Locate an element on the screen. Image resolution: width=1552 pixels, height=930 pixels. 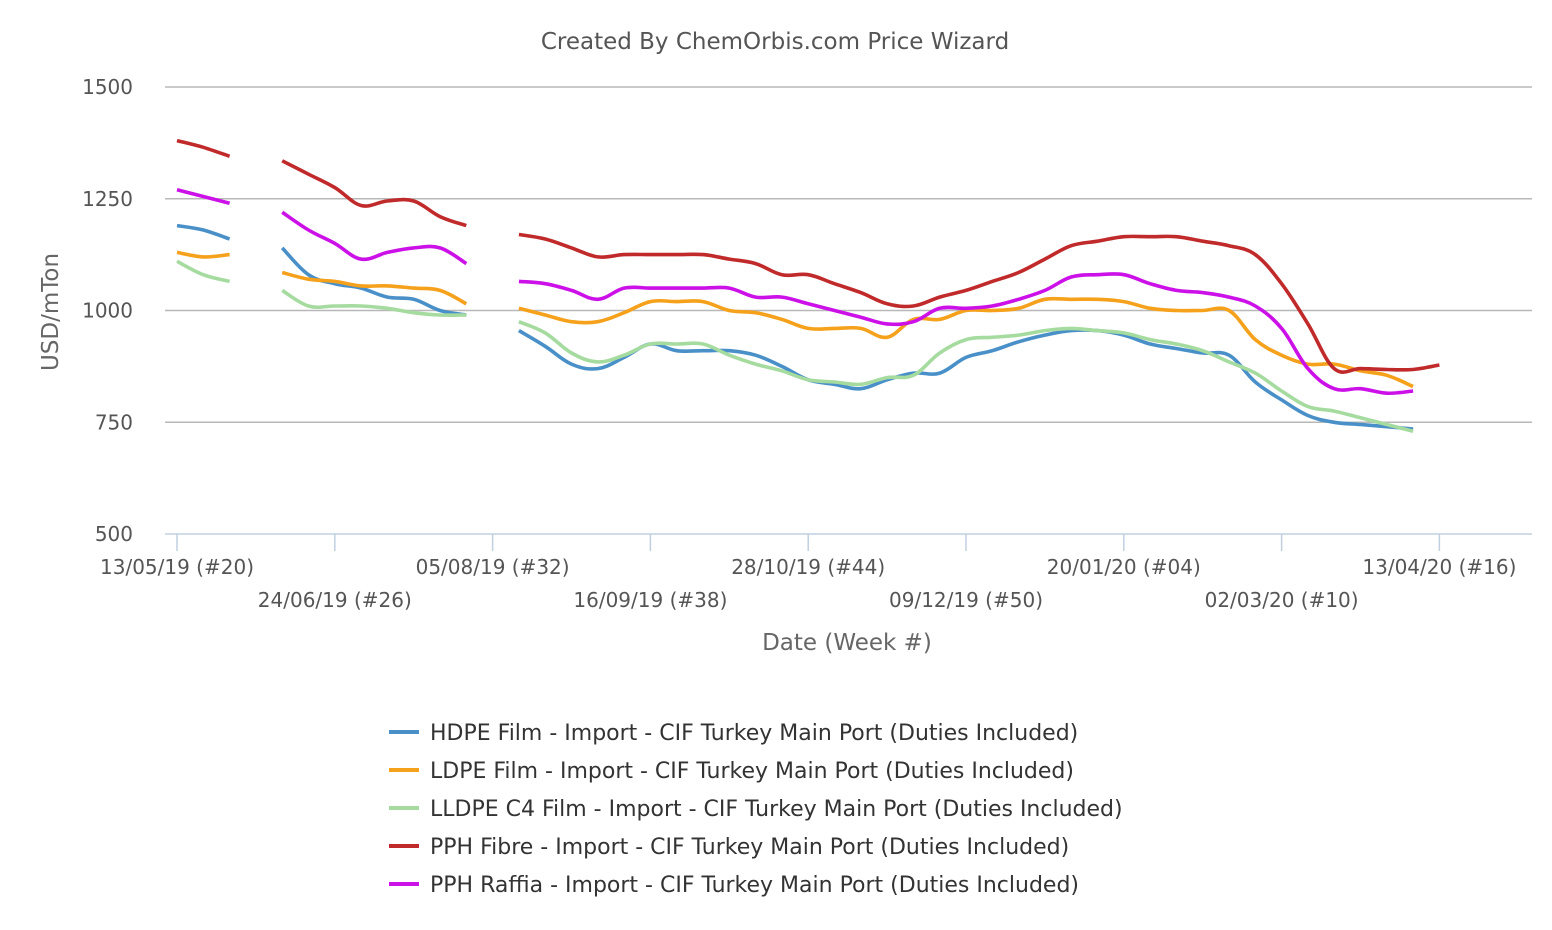
y-tick-label: 1500 is located at coordinates (107, 87).